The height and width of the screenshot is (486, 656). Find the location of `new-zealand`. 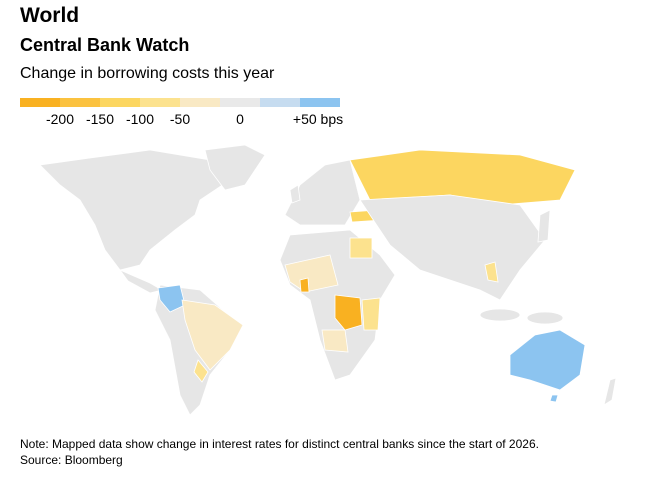

new-zealand is located at coordinates (610, 391).